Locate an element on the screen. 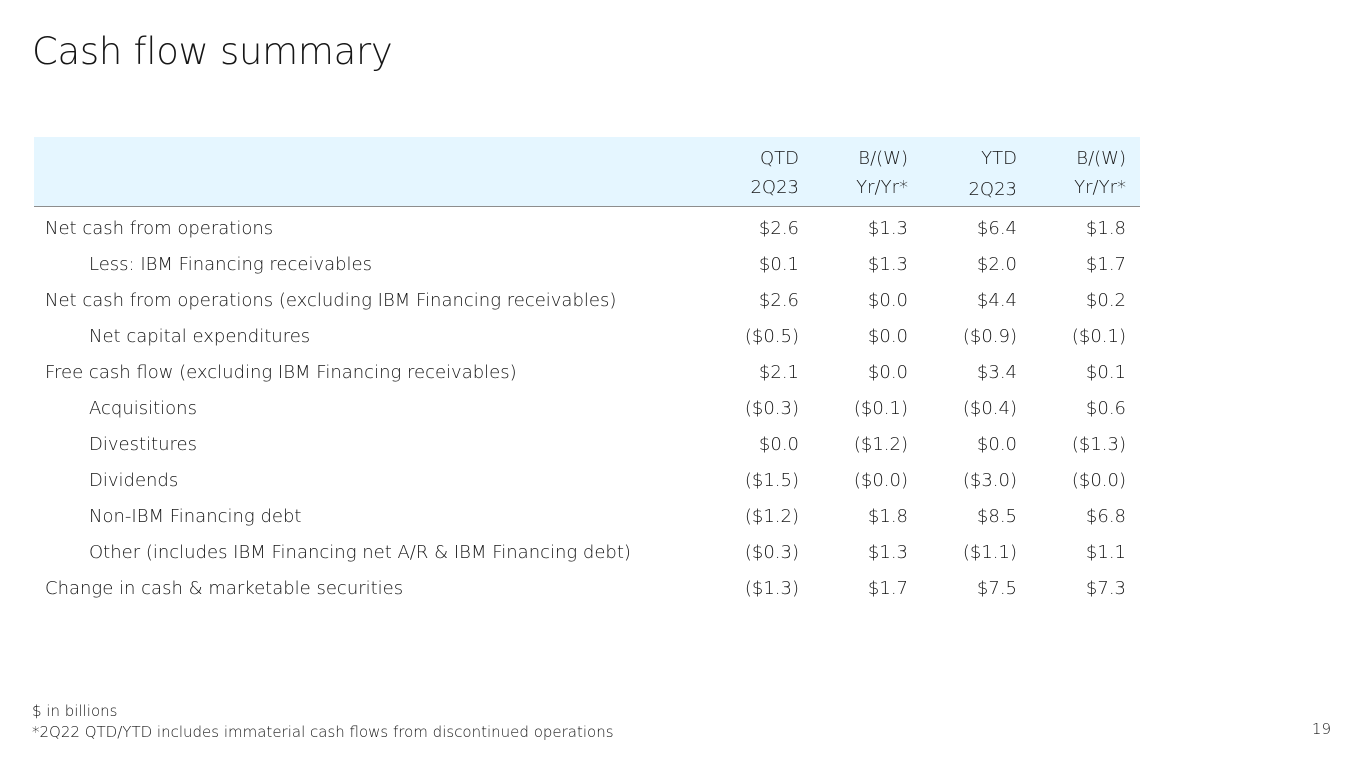 The width and height of the screenshot is (1365, 768). column-header-line1: YTD is located at coordinates (999, 158).